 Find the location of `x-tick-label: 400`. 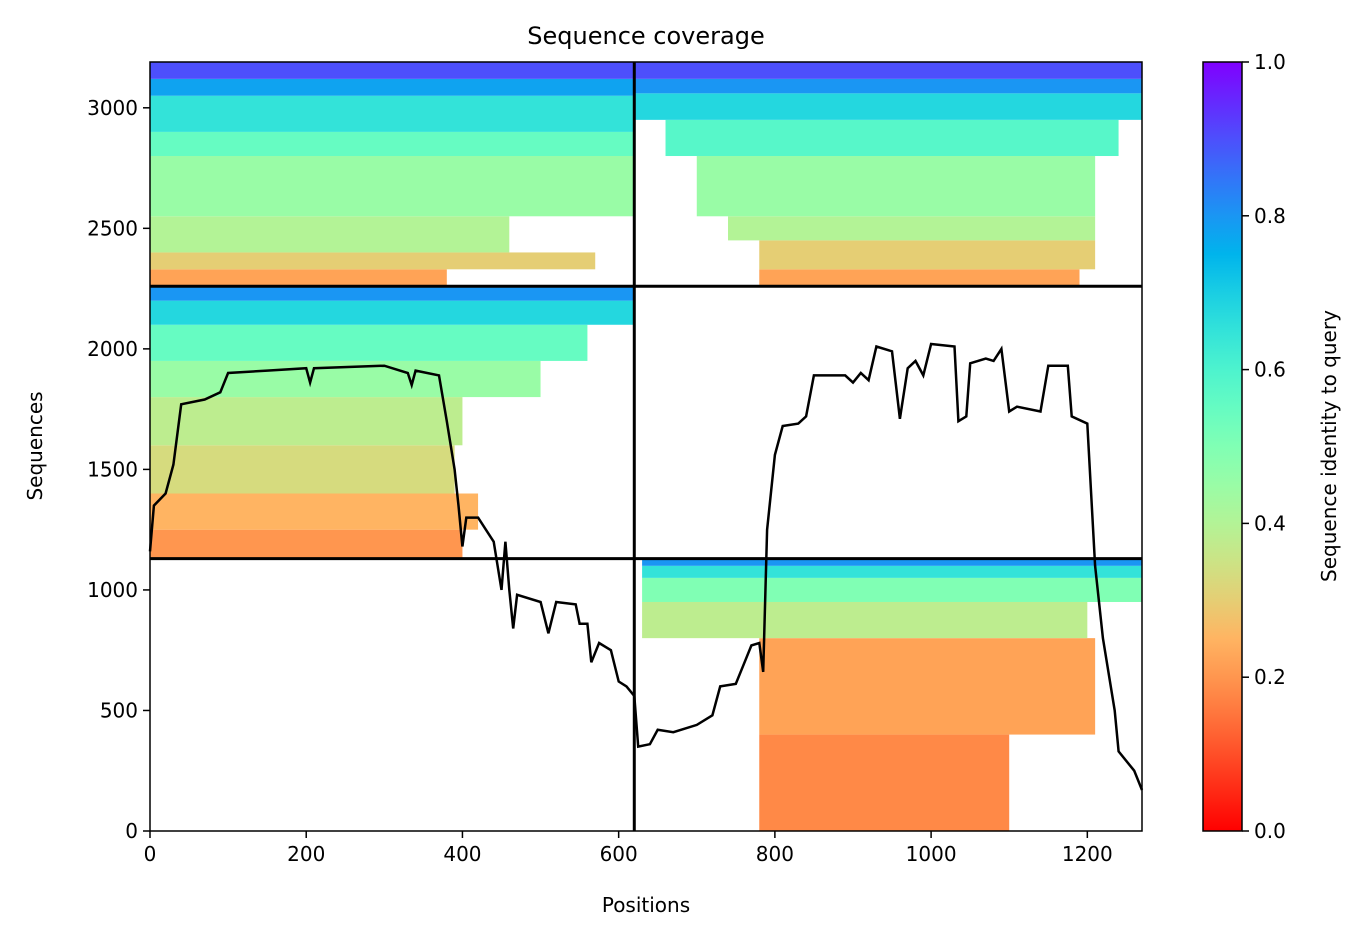

x-tick-label: 400 is located at coordinates (462, 854).